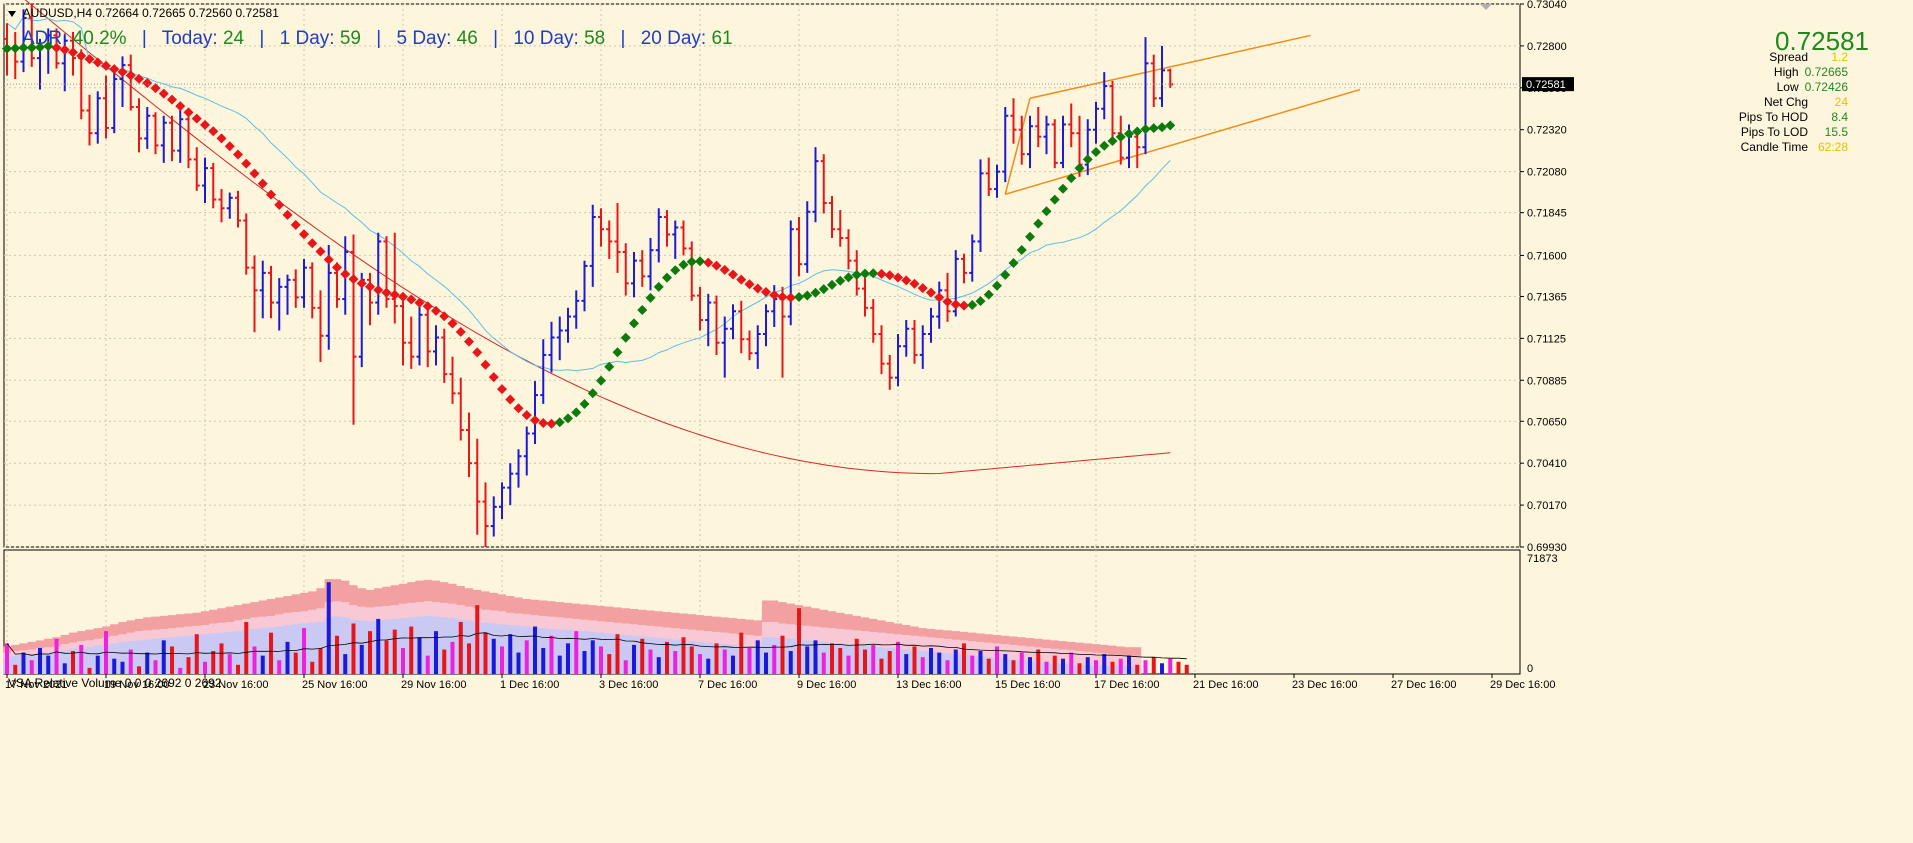  Describe the element at coordinates (12, 13) in the screenshot. I see `dropdown-triangle-icon` at that location.